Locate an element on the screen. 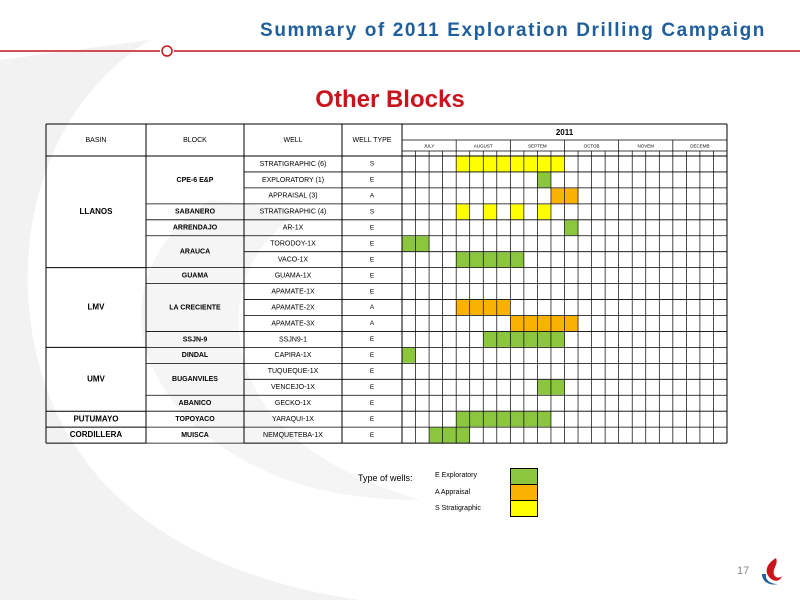 The width and height of the screenshot is (800, 600). legend-entry-stratigraphic: S Stratigraphic is located at coordinates (458, 508).